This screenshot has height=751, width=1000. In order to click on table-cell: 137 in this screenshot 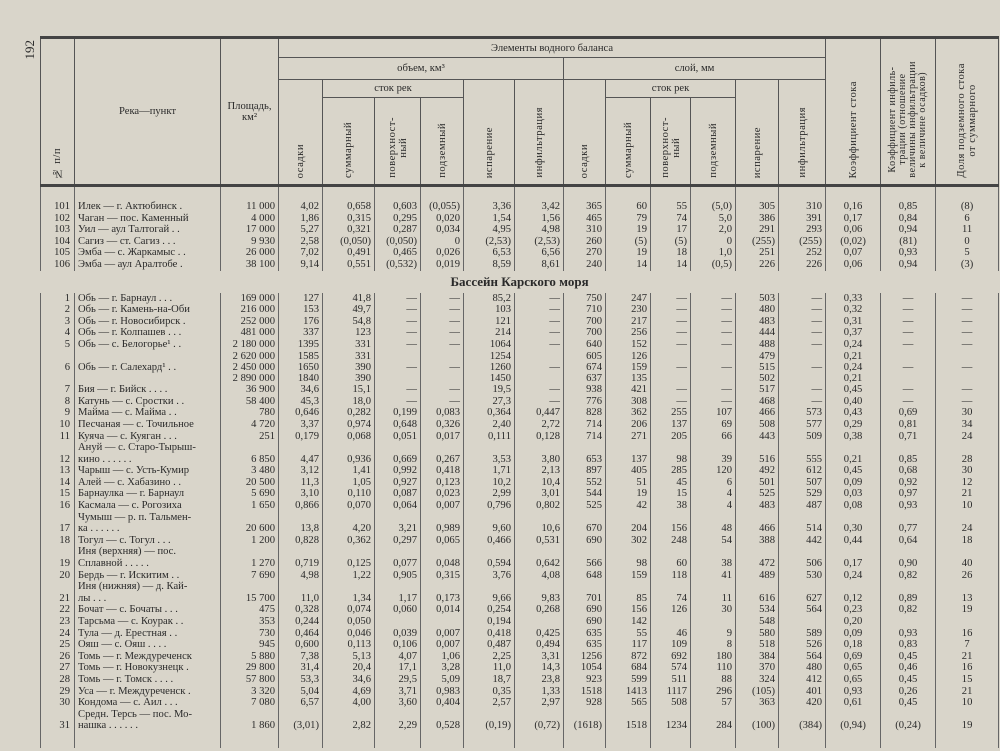, I will do `click(628, 454)`.